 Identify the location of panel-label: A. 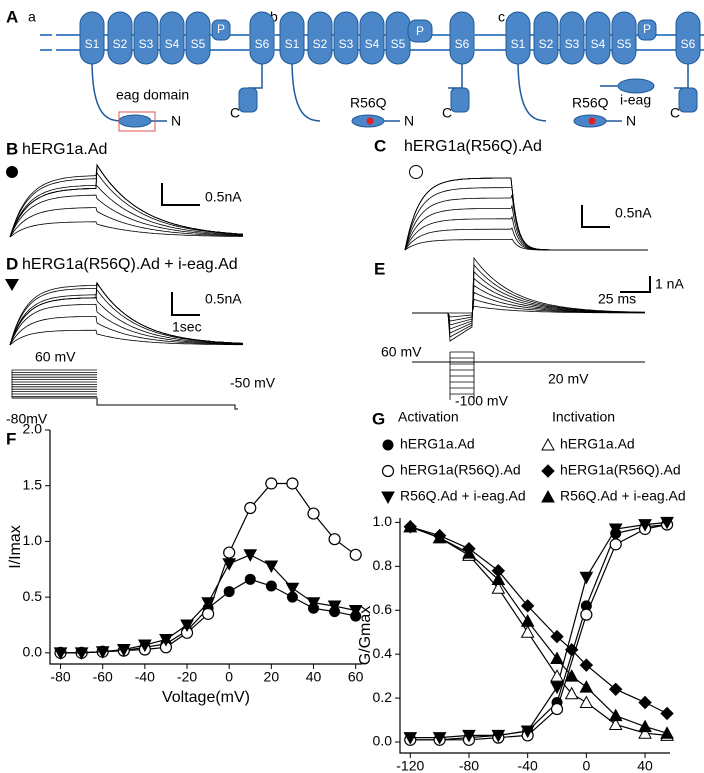
(12, 16).